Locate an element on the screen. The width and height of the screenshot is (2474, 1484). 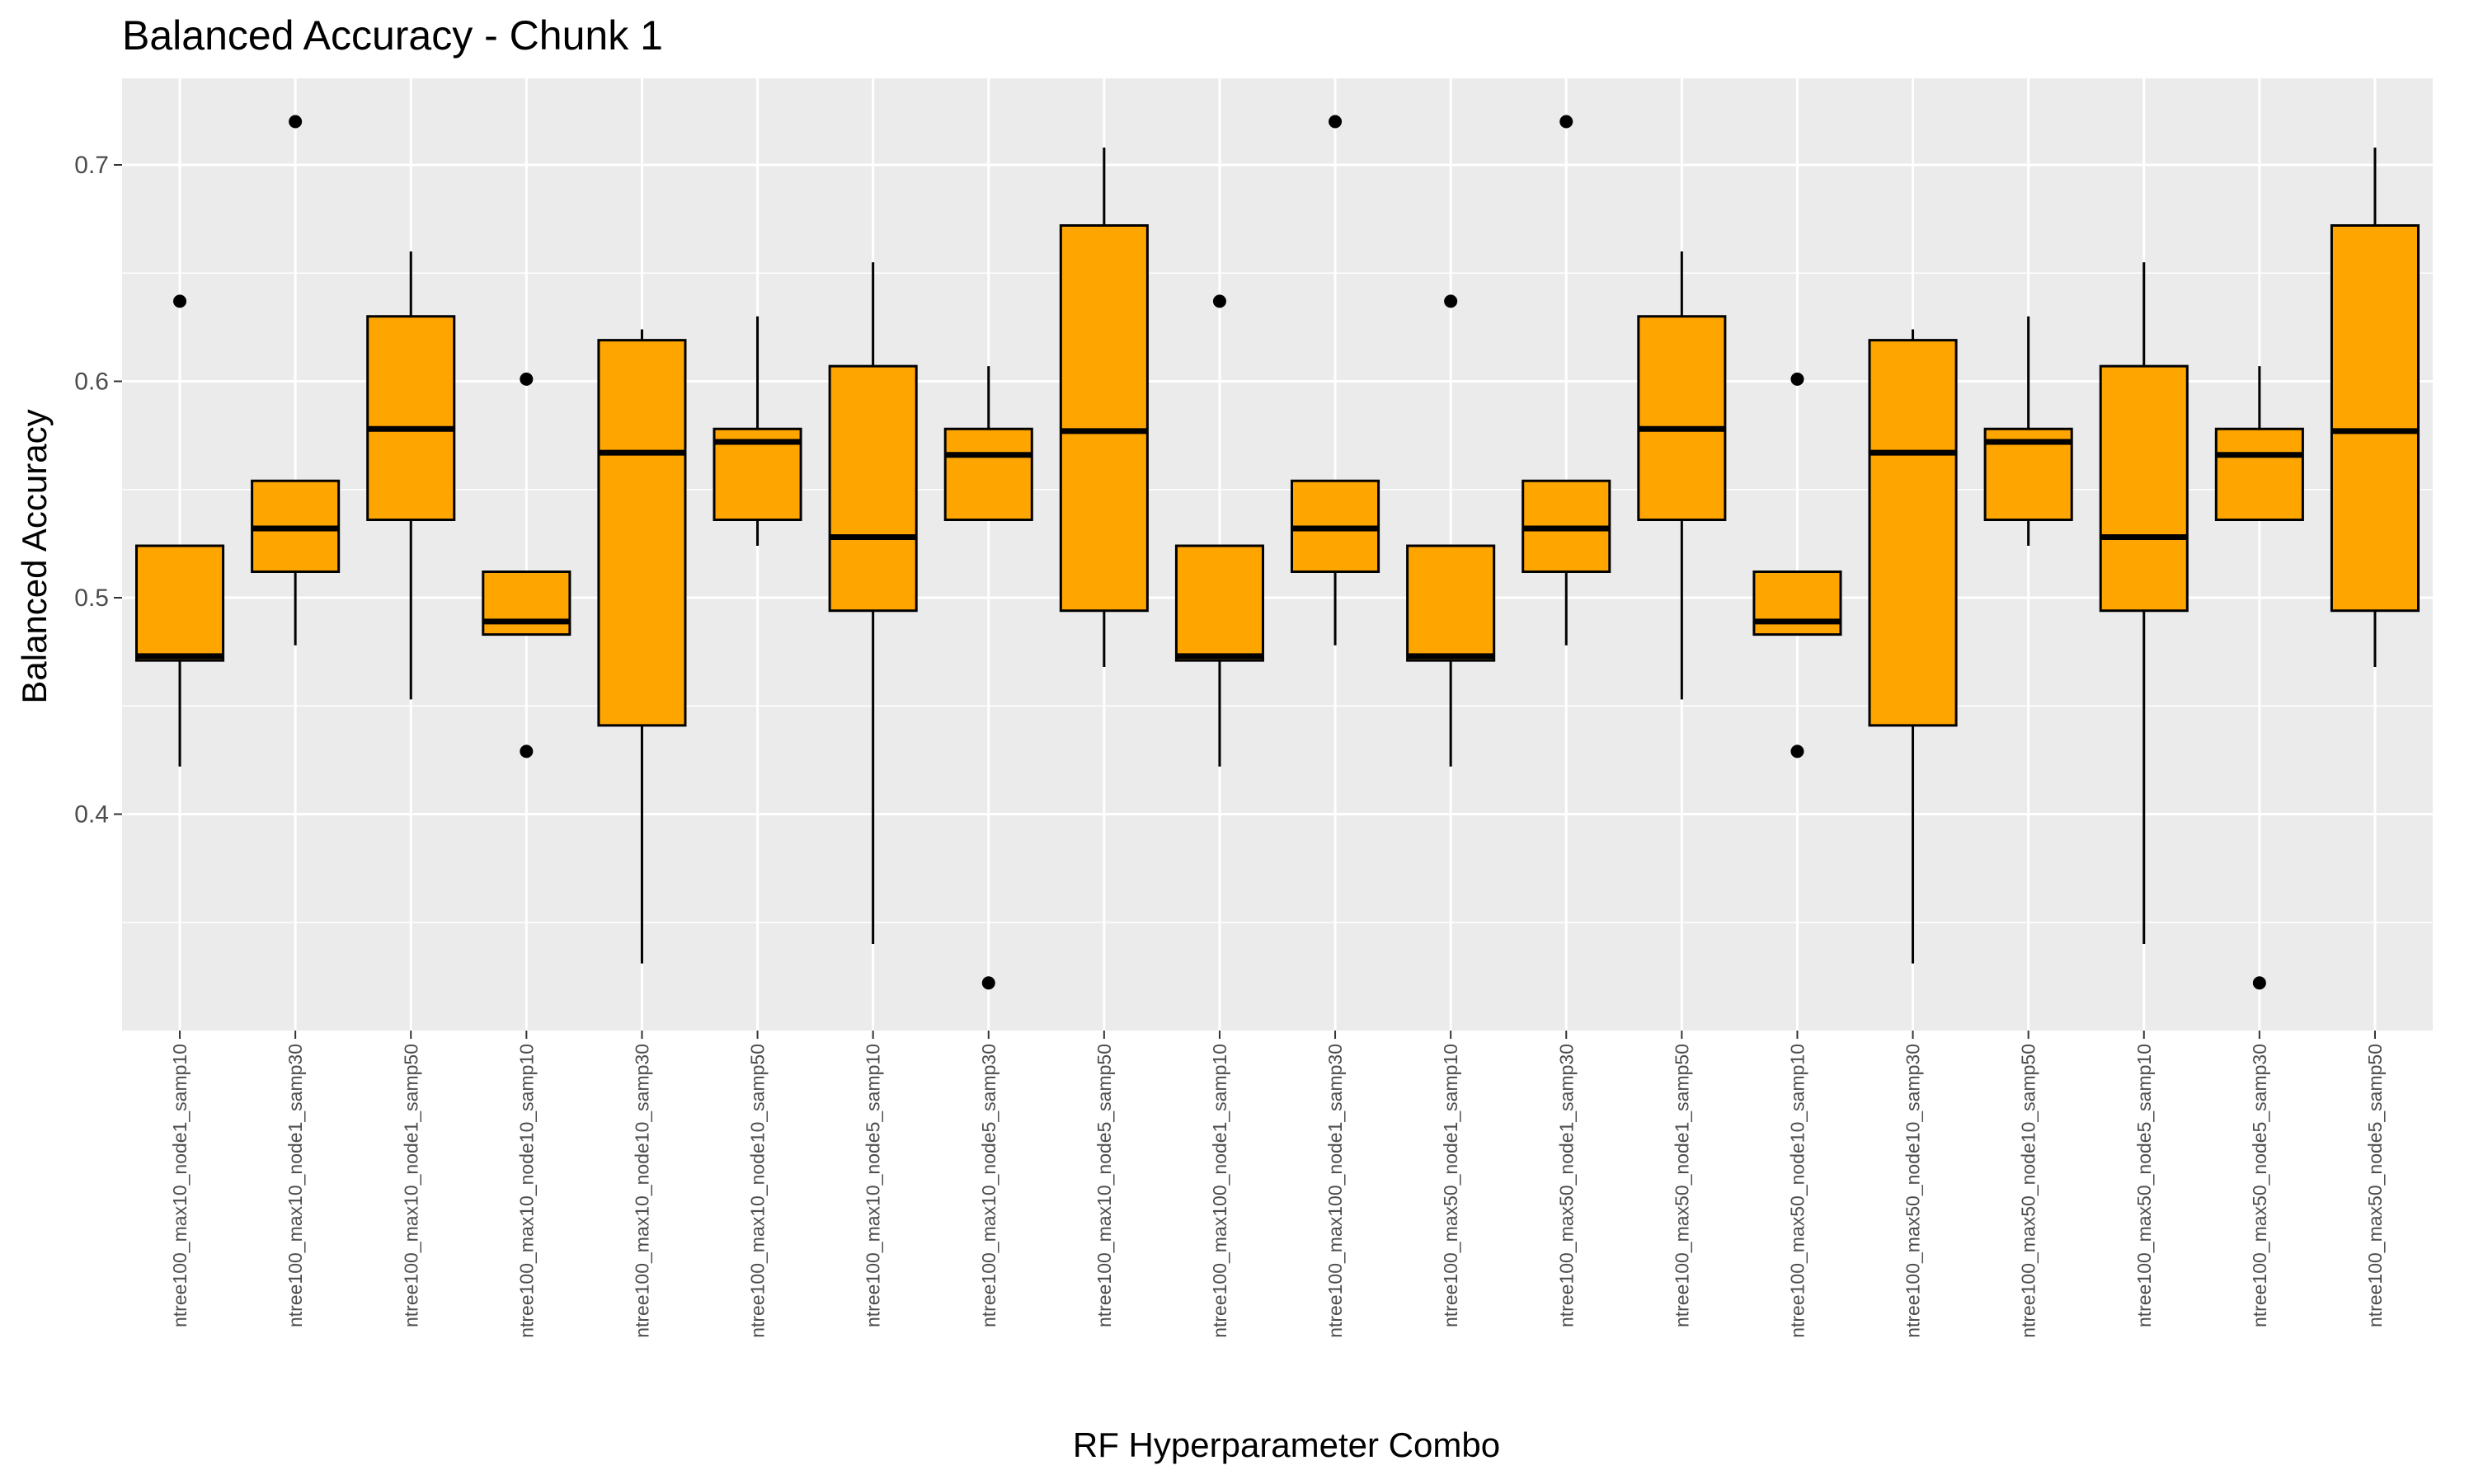
x-tick-label: ntree100_max10_node5_samp30 is located at coordinates (988, 1185).